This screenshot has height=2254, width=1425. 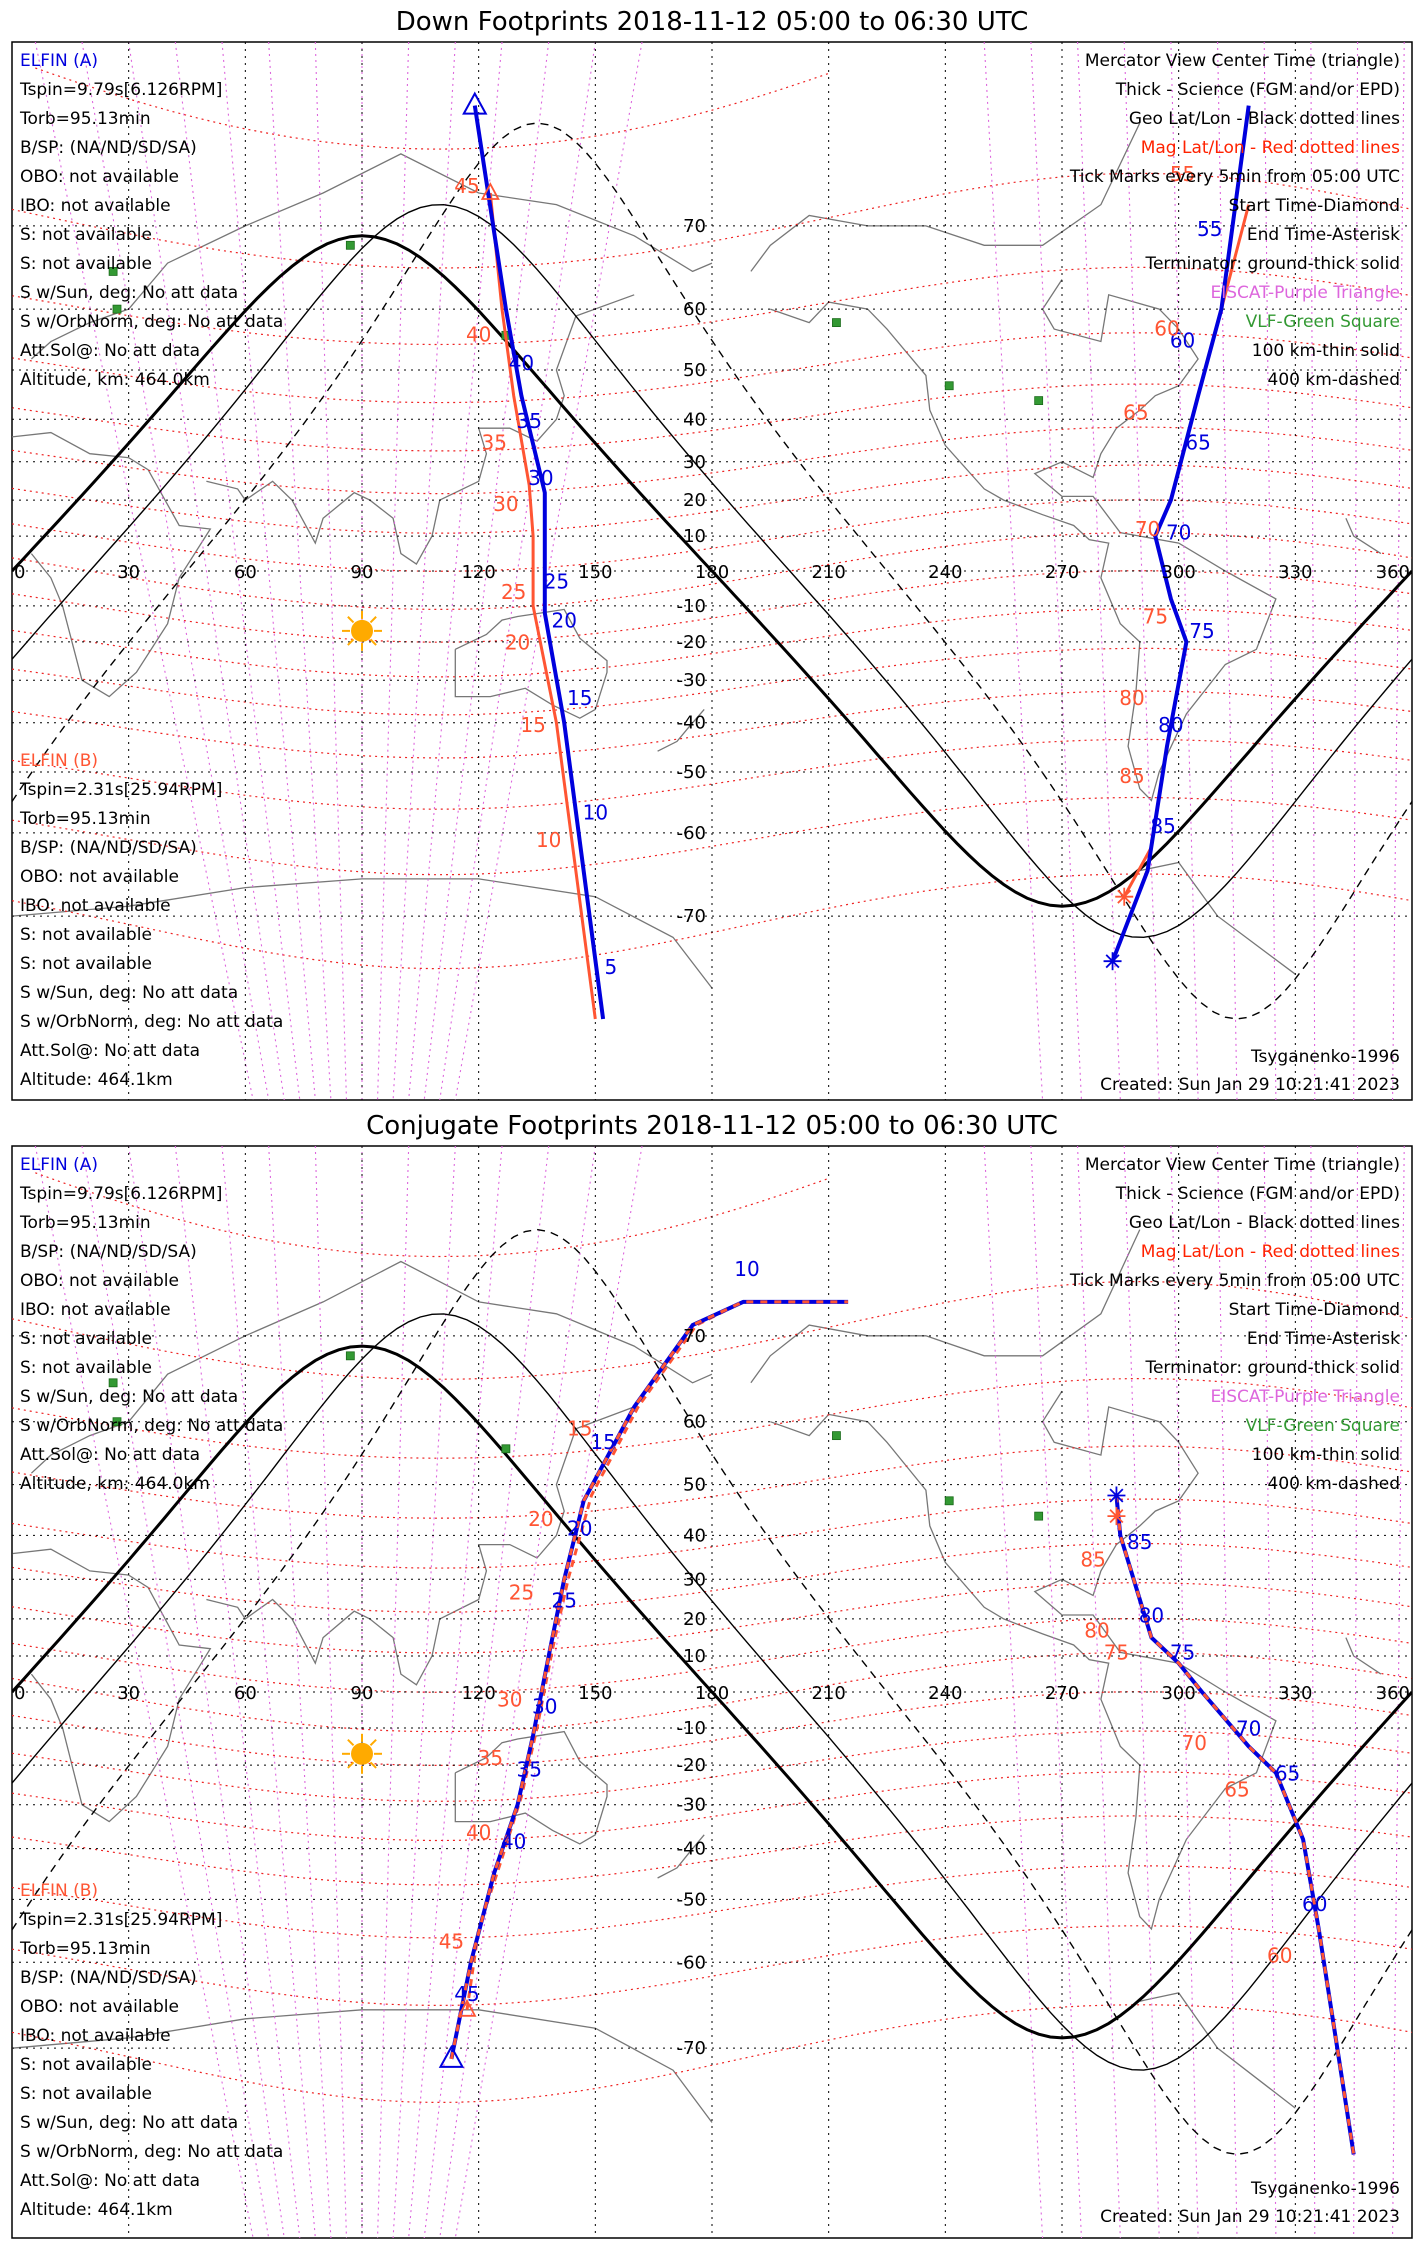 I want to click on elfin-a-track-pass2, so click(x=1180, y=533).